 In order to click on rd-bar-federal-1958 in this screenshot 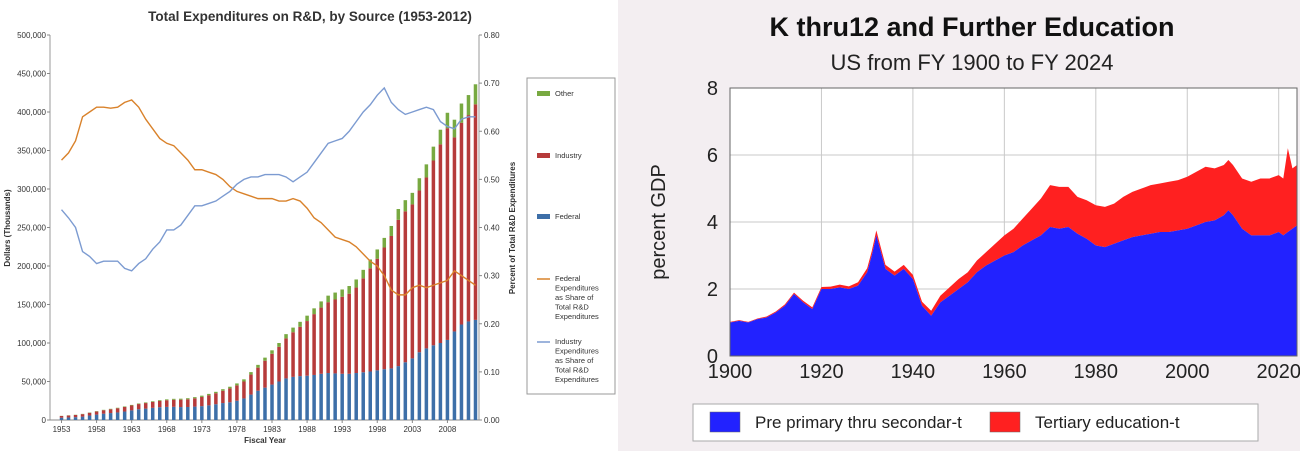, I will do `click(96, 417)`.